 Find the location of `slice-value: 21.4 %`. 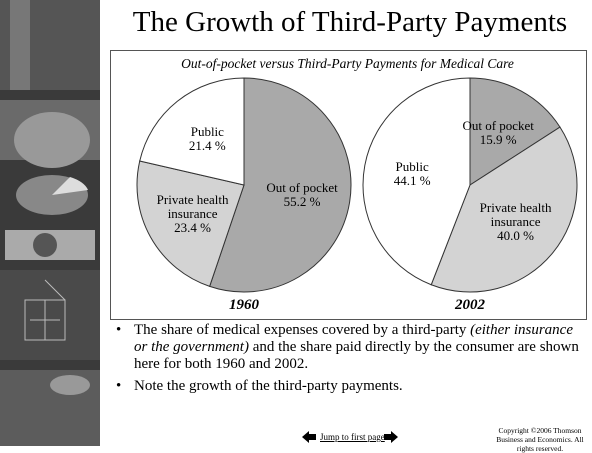

slice-value: 21.4 % is located at coordinates (207, 145).